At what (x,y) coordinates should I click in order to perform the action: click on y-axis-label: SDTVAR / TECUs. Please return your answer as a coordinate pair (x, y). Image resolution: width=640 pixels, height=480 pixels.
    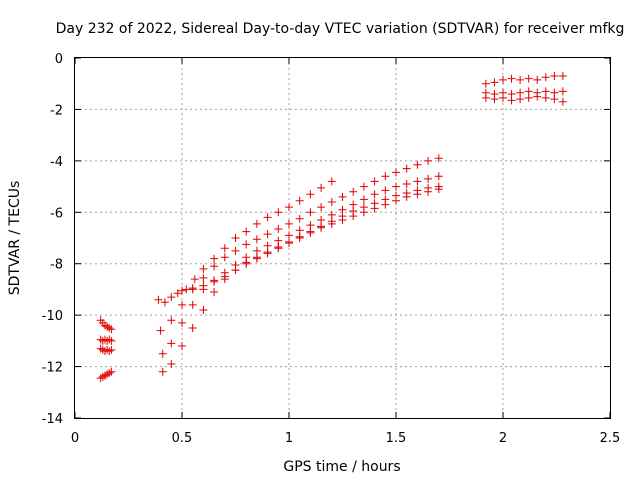
    Looking at the image, I should click on (15, 238).